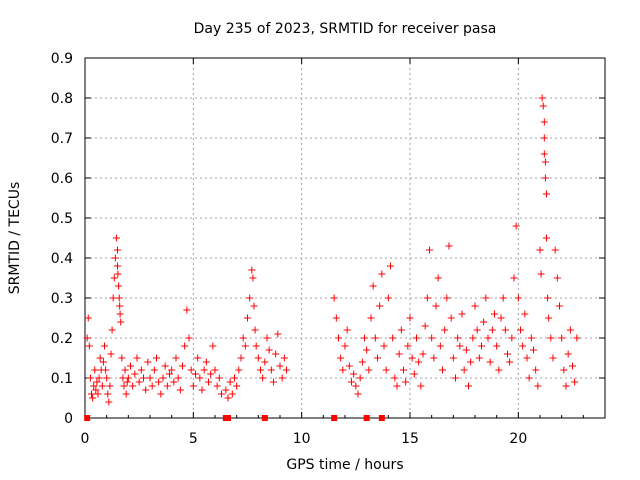  I want to click on x-axis-label: GPS time / hours, so click(344, 465).